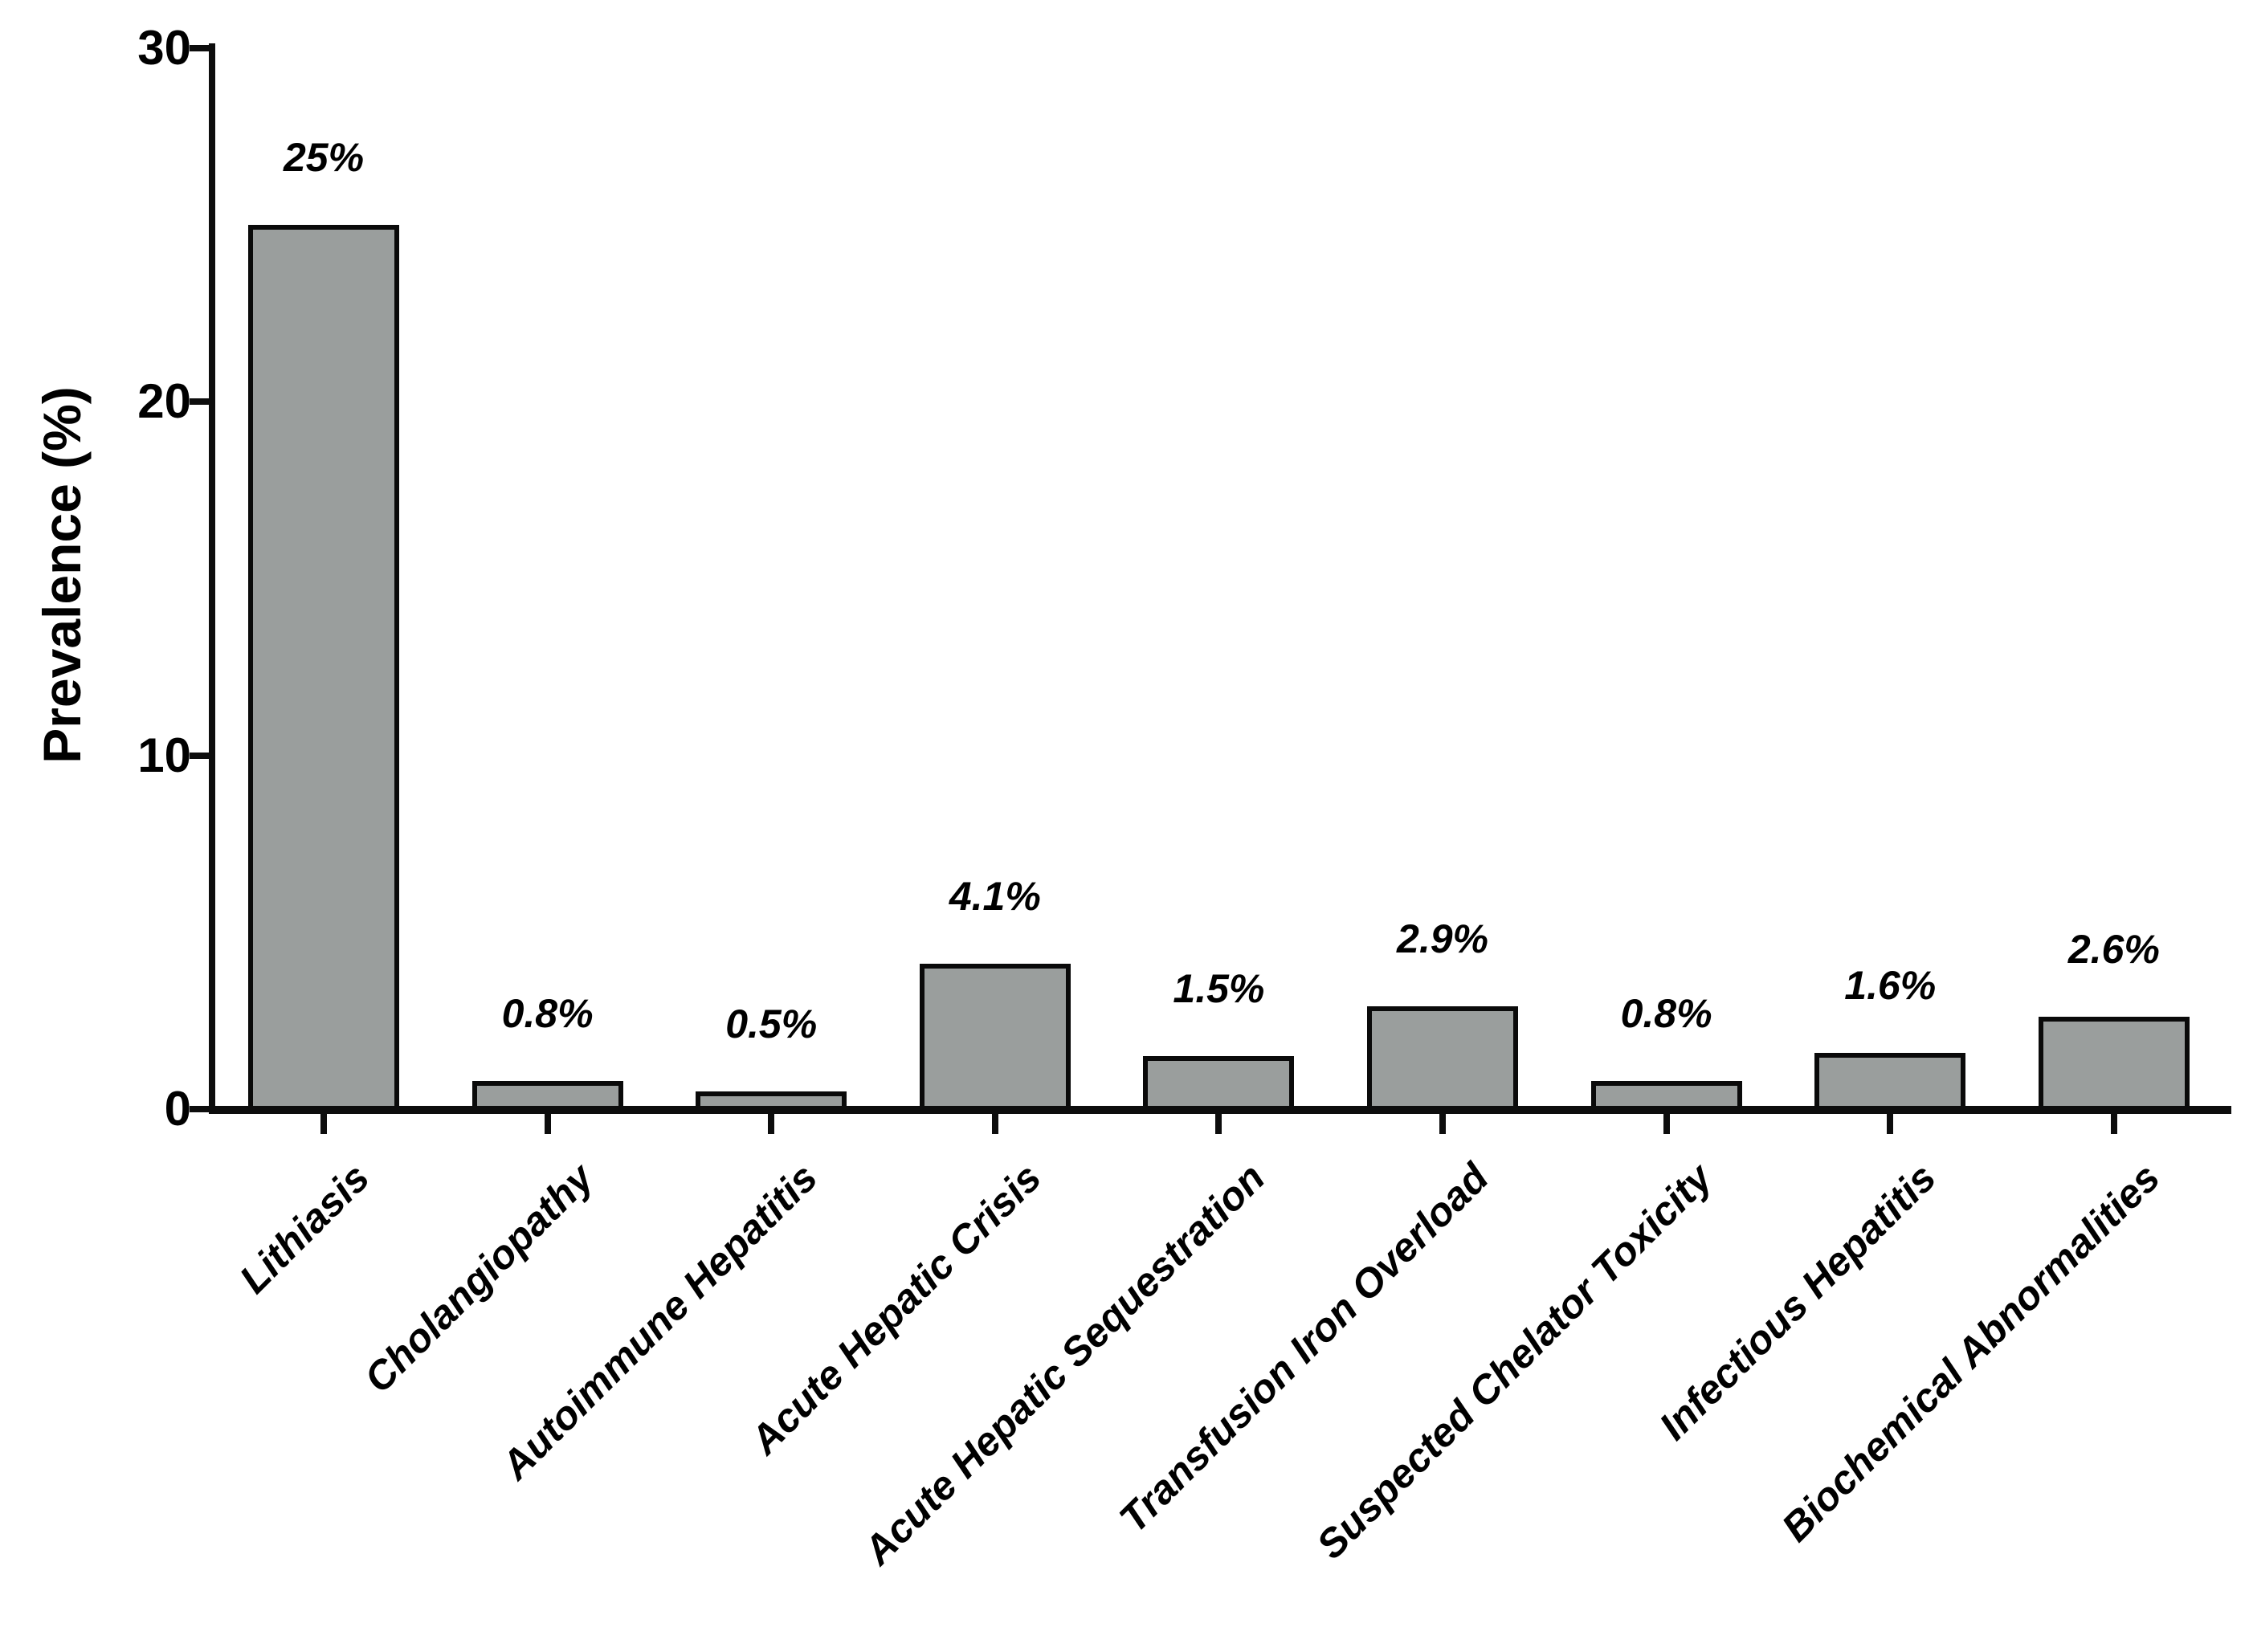 This screenshot has width=2249, height=1652. I want to click on x-category-label: Suspected Chelator Toxicity, so click(1514, 1361).